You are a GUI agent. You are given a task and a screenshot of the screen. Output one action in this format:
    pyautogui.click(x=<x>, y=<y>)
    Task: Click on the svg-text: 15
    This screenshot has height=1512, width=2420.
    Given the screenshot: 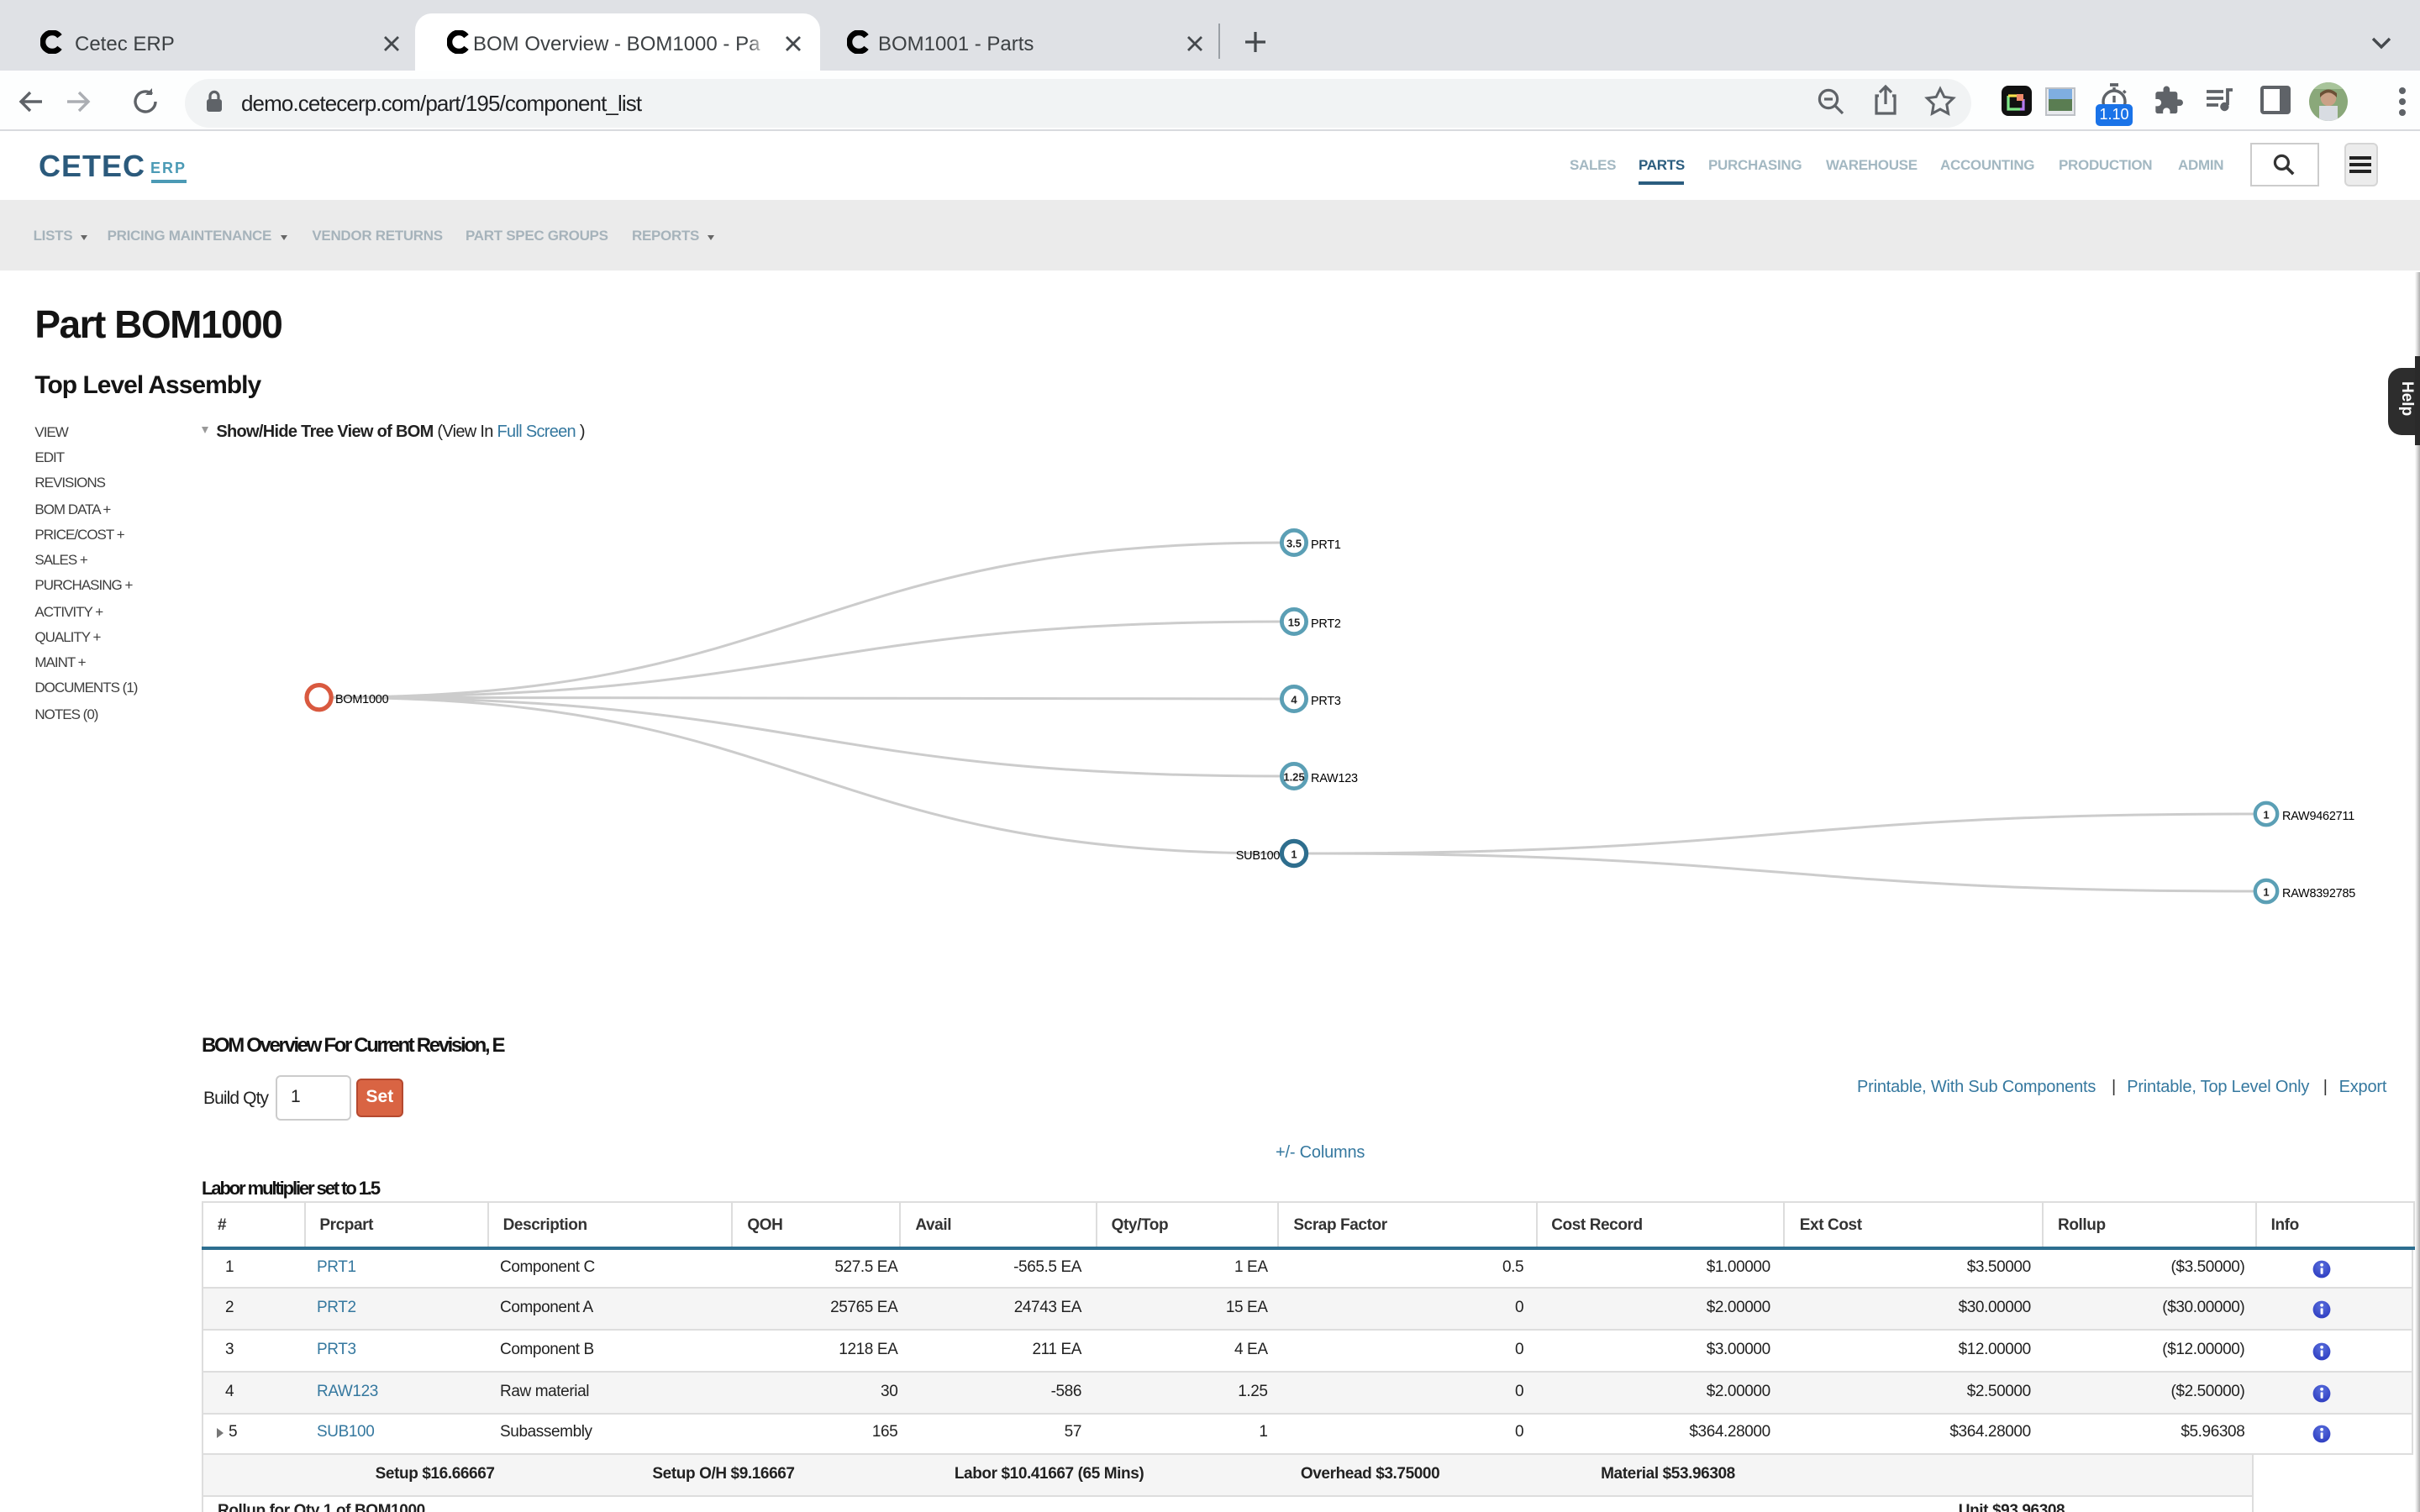 What is the action you would take?
    pyautogui.click(x=1294, y=622)
    